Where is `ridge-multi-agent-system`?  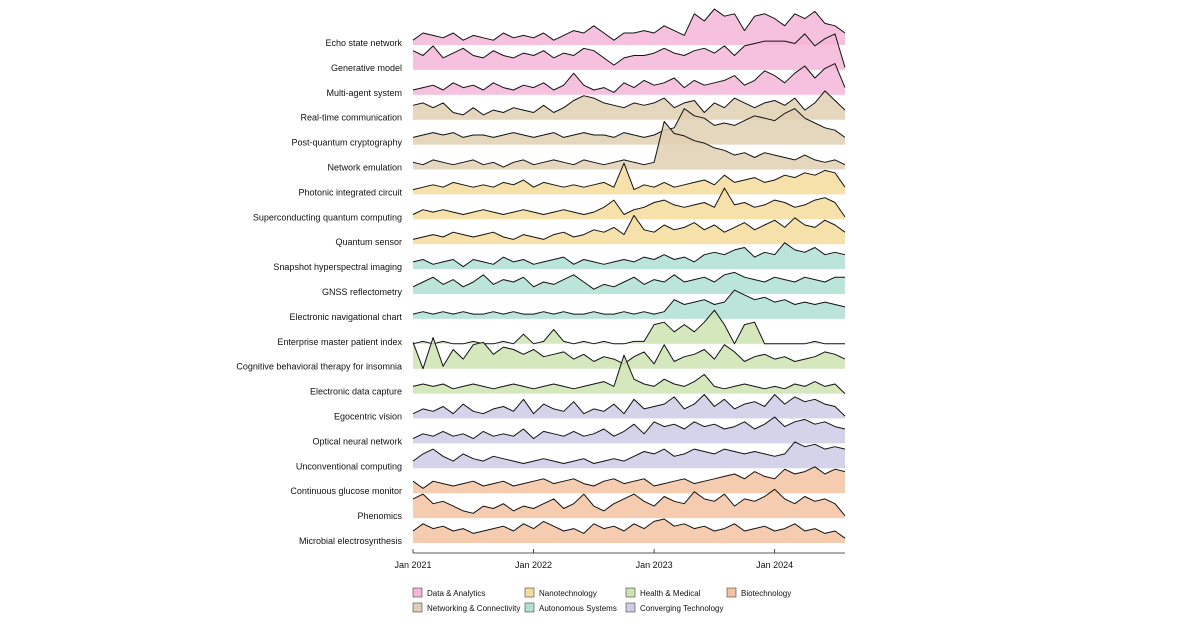
ridge-multi-agent-system is located at coordinates (629, 79).